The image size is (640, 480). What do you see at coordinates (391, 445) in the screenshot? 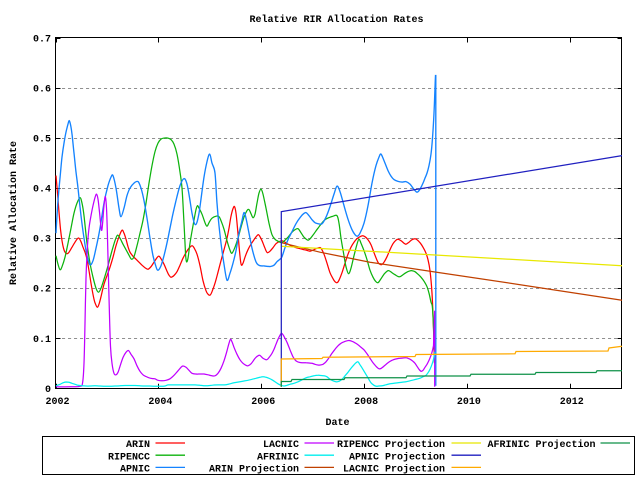
I see `svg-text: RIPENCC Projection` at bounding box center [391, 445].